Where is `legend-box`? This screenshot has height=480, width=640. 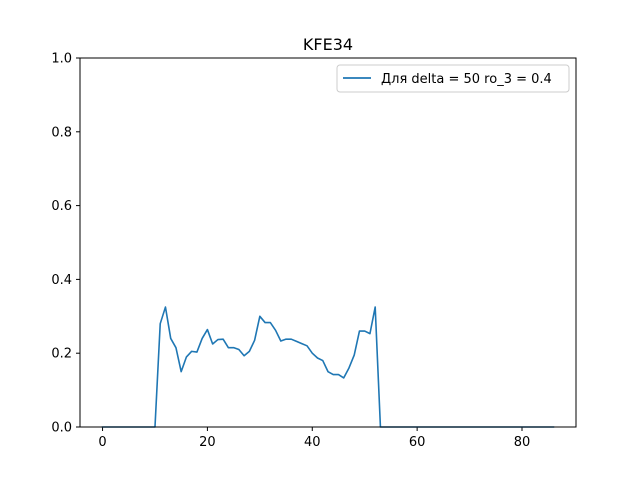 legend-box is located at coordinates (453, 78).